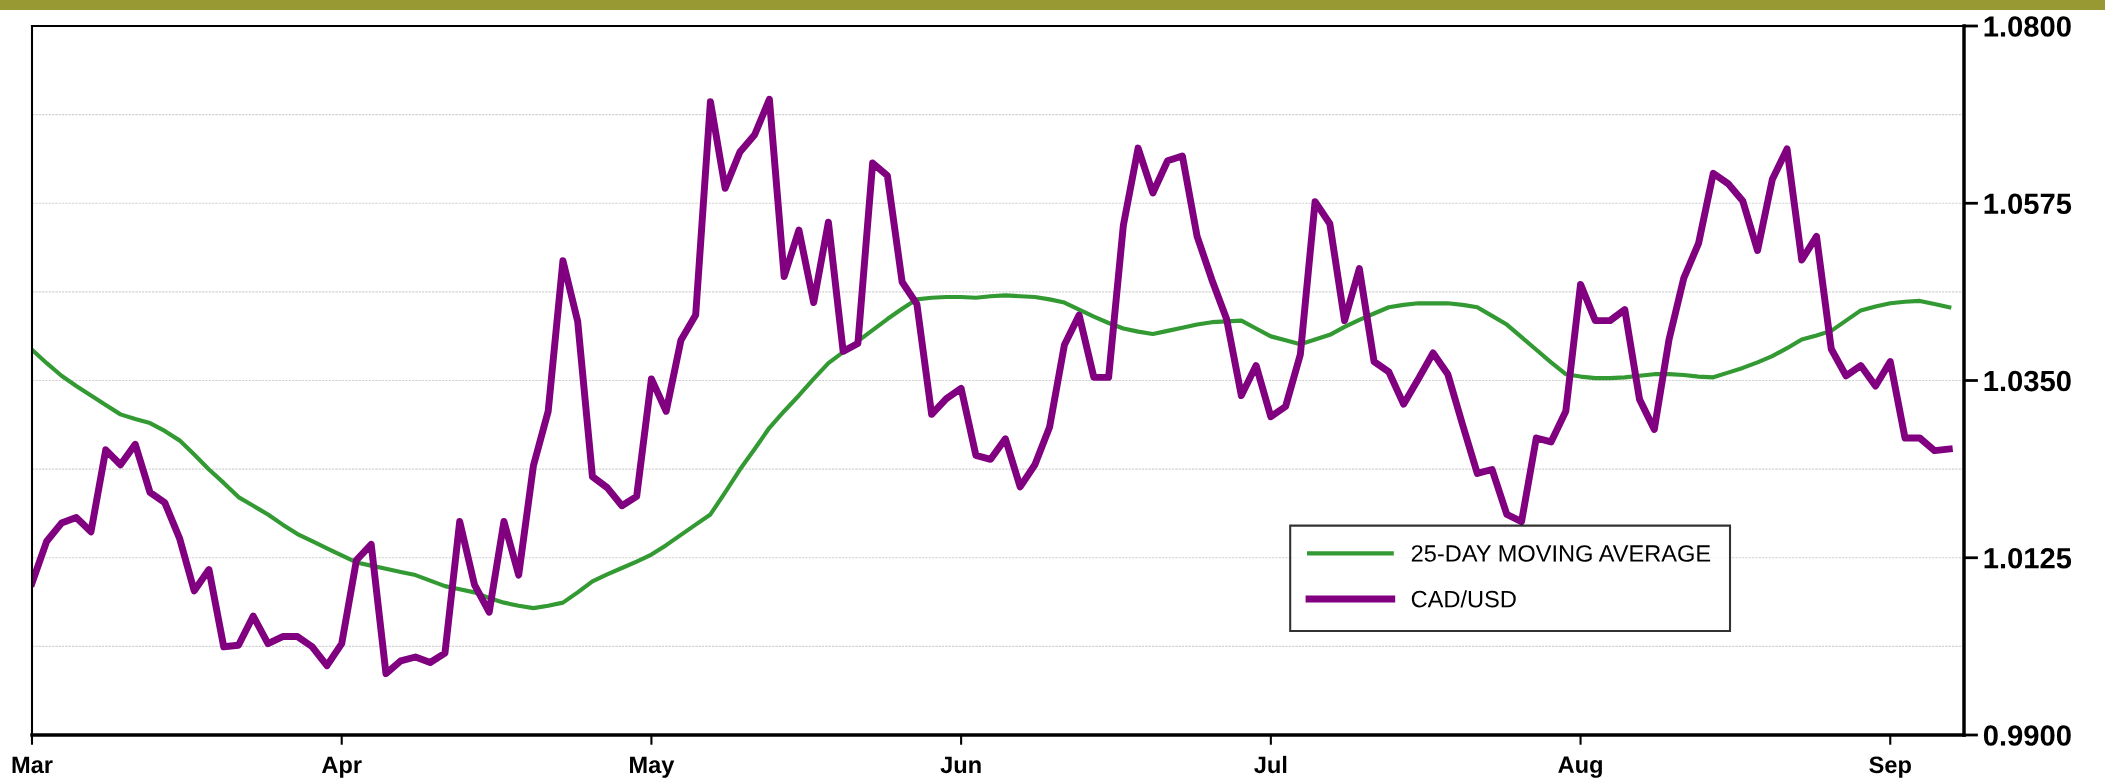 The image size is (2105, 780). I want to click on y-tick-label: 1.0350, so click(2027, 381).